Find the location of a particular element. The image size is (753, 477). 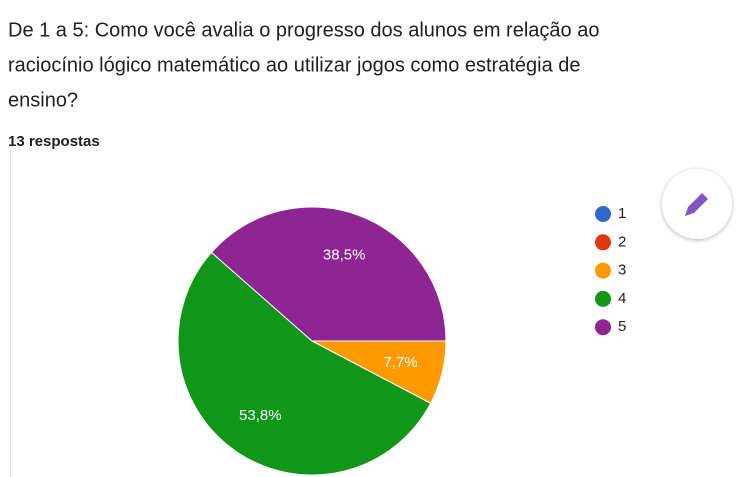

data-label: 38,5% is located at coordinates (344, 255).